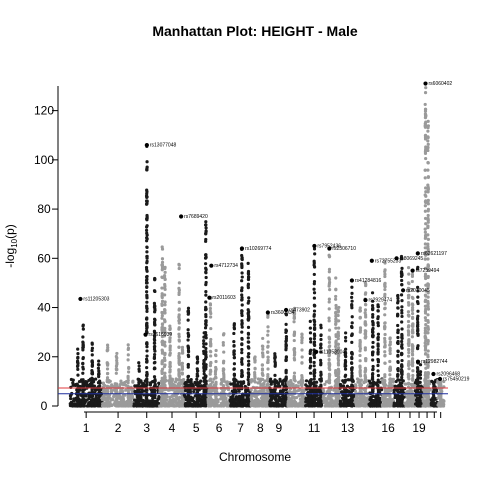 This screenshot has height=480, width=480. Describe the element at coordinates (296, 357) in the screenshot. I see `chromosome-10-points` at that location.